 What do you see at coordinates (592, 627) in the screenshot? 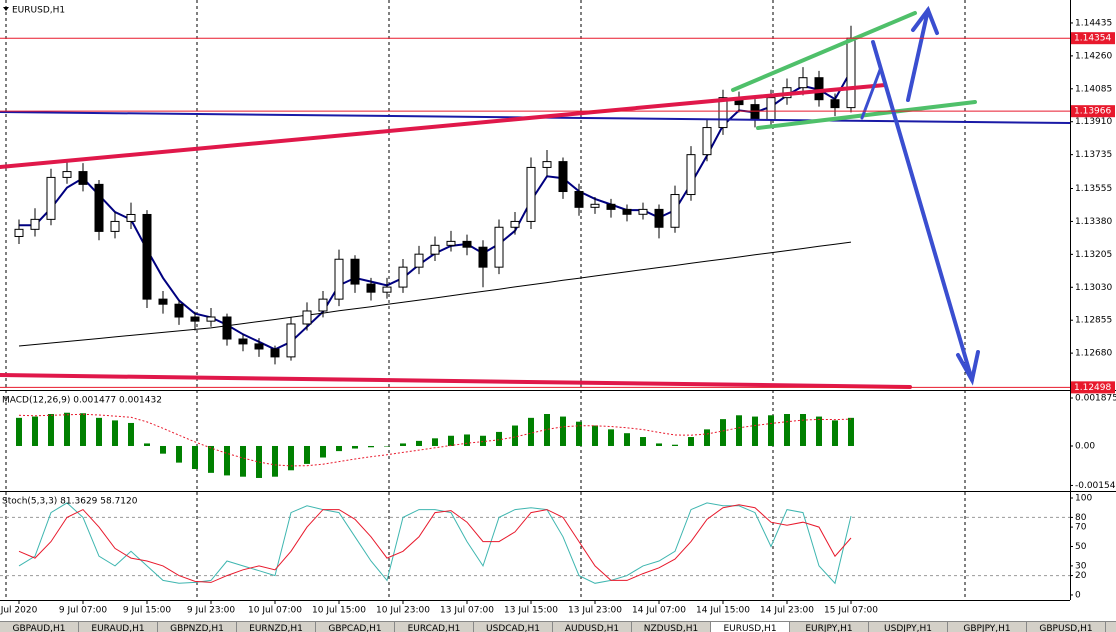
I see `tab: AUDUSD,H1` at bounding box center [592, 627].